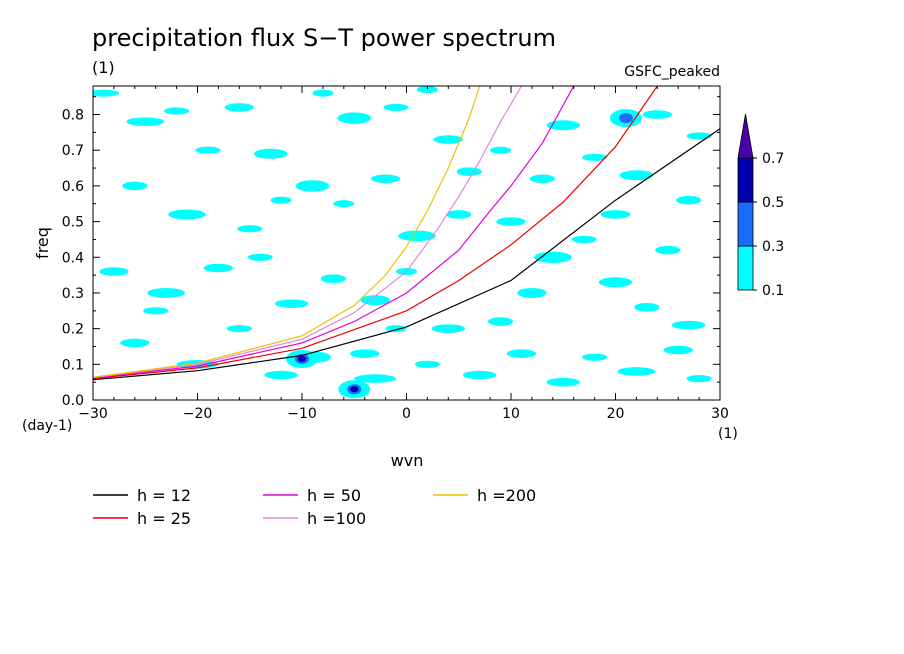 The height and width of the screenshot is (654, 904). What do you see at coordinates (73, 401) in the screenshot?
I see `y-tick-label: 0.0` at bounding box center [73, 401].